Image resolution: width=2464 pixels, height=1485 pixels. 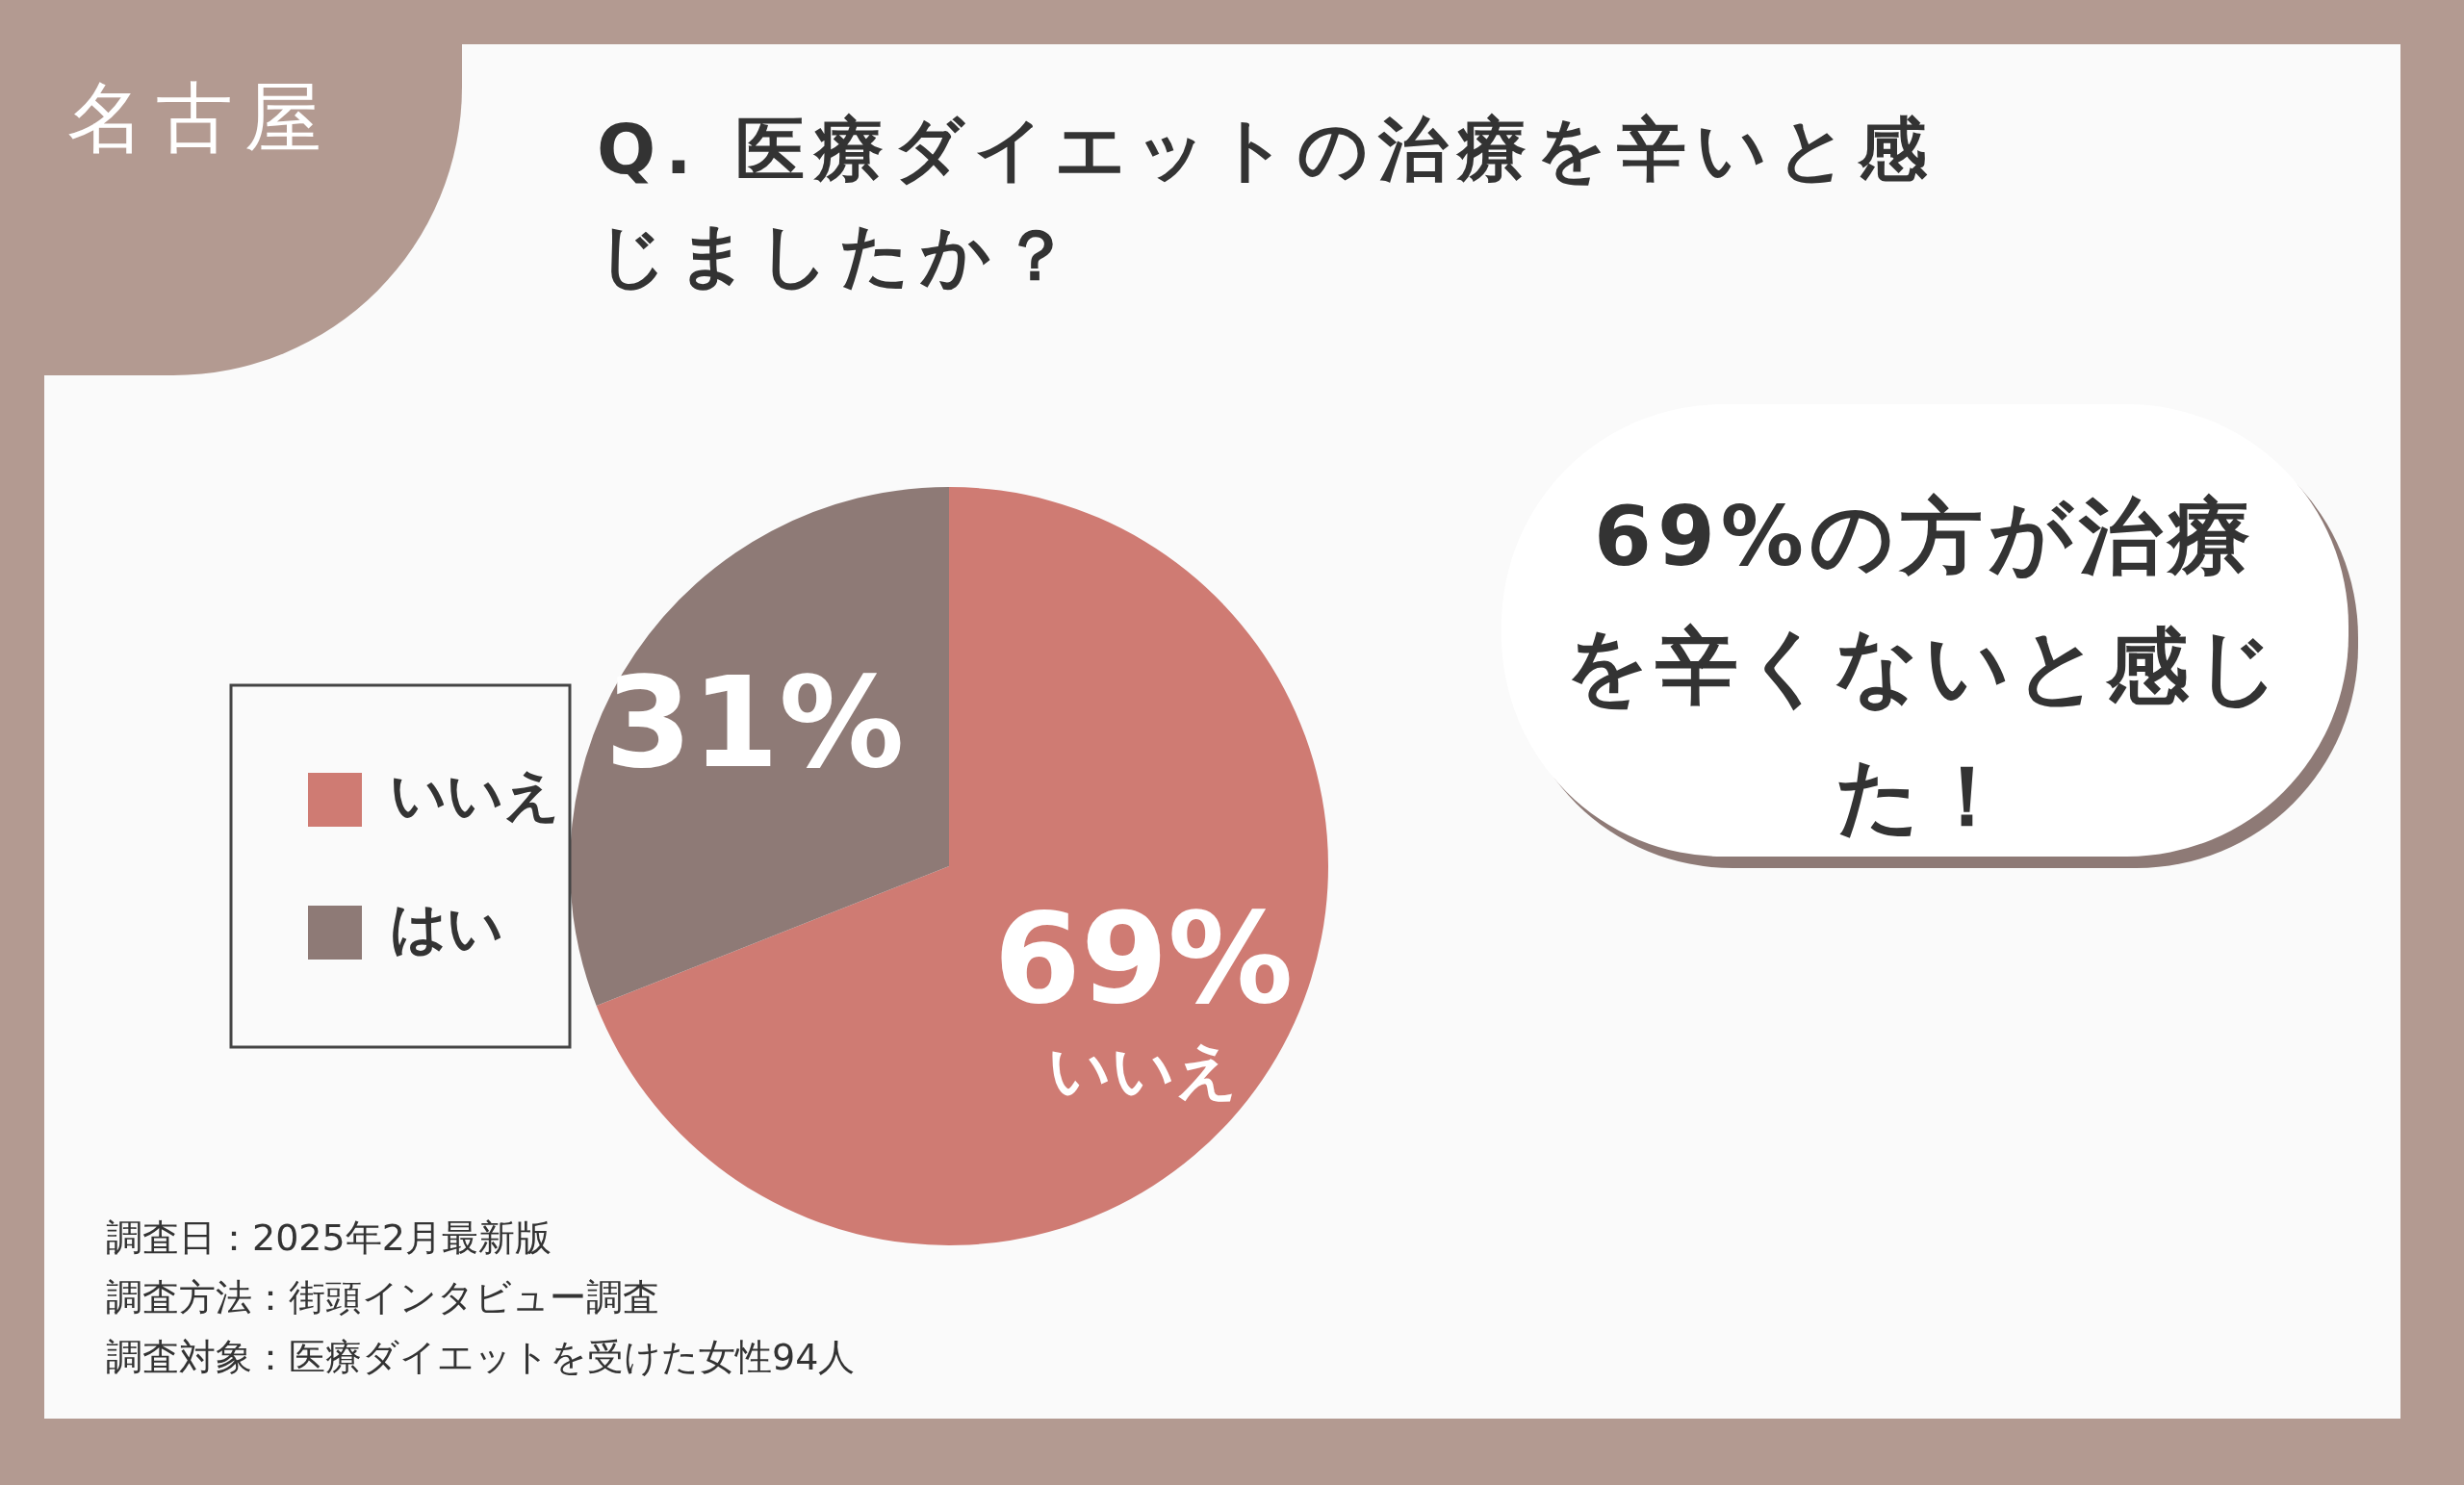 What do you see at coordinates (1925, 666) in the screenshot?
I see `text: 69%の方が治療を辛くないと感じた！` at bounding box center [1925, 666].